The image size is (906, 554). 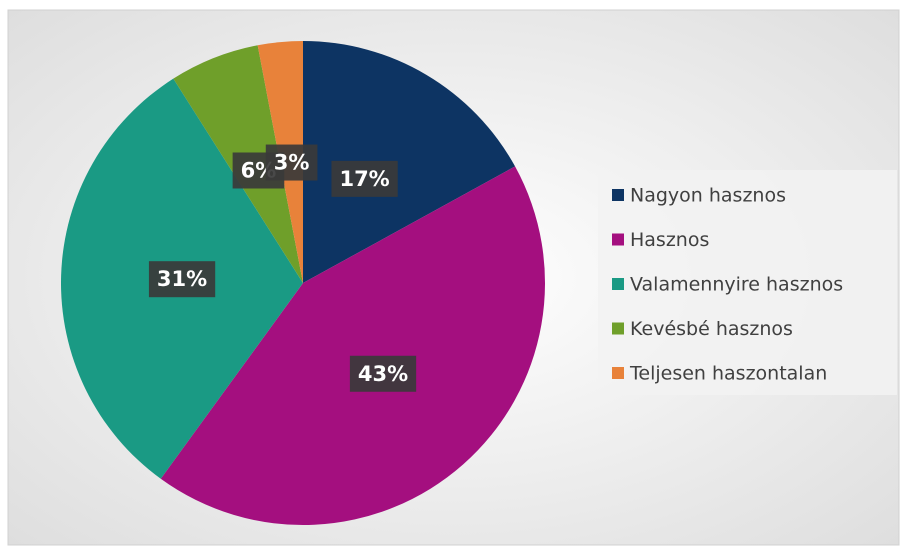 I want to click on data-label-text: 43%, so click(x=383, y=374).